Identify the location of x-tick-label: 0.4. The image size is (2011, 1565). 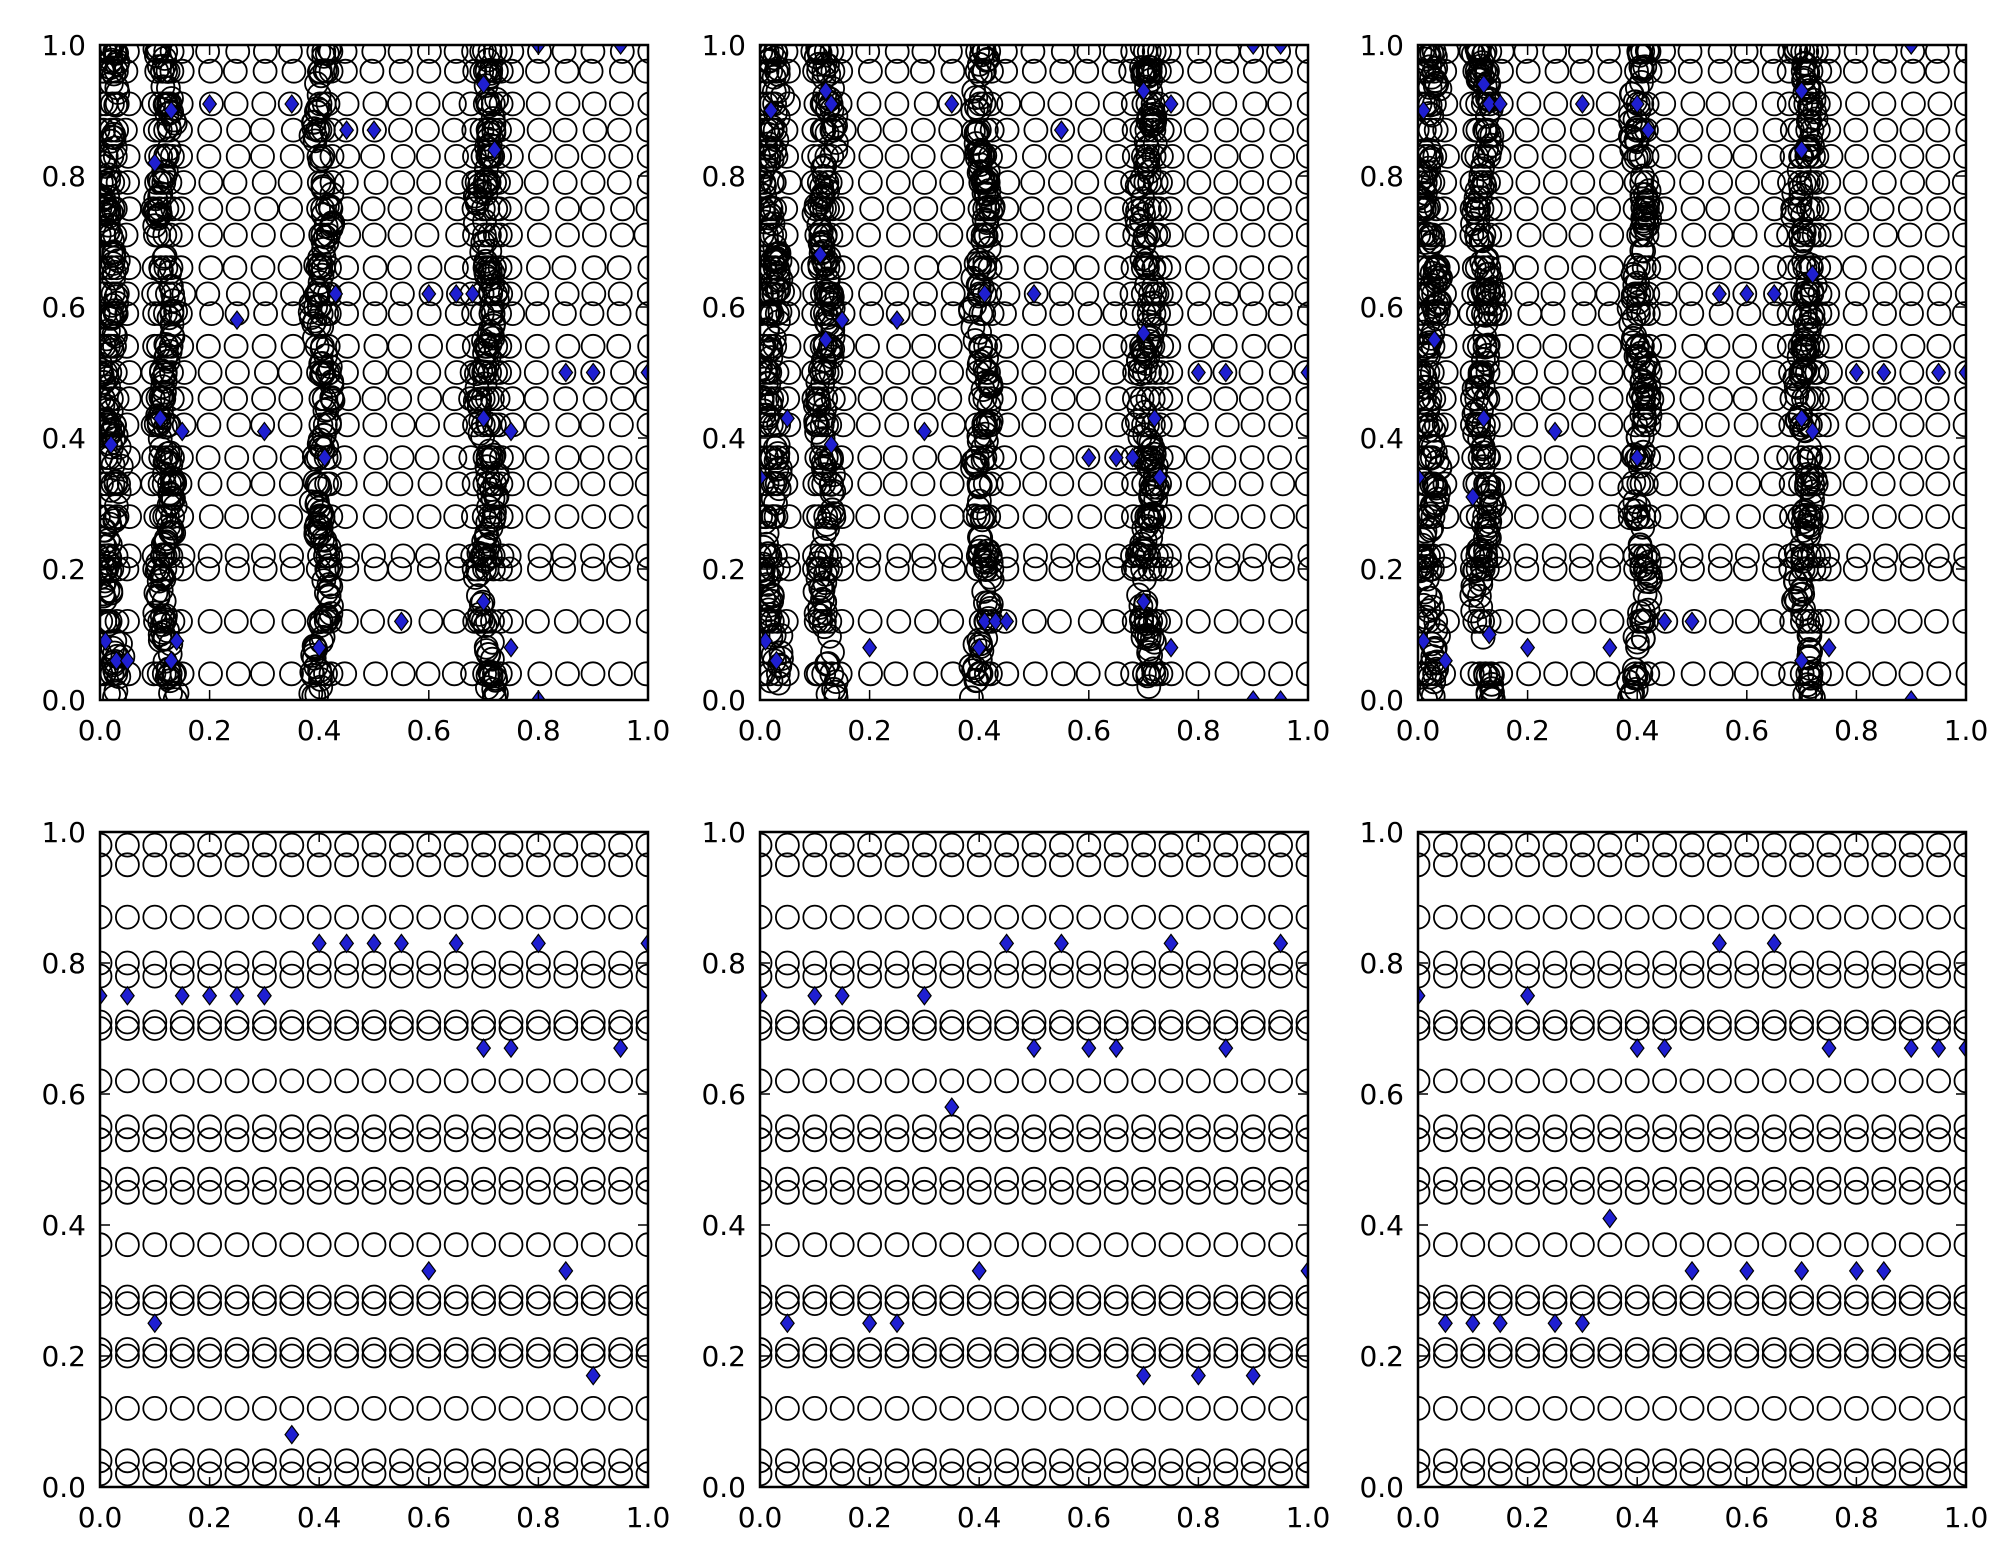
(1637, 730).